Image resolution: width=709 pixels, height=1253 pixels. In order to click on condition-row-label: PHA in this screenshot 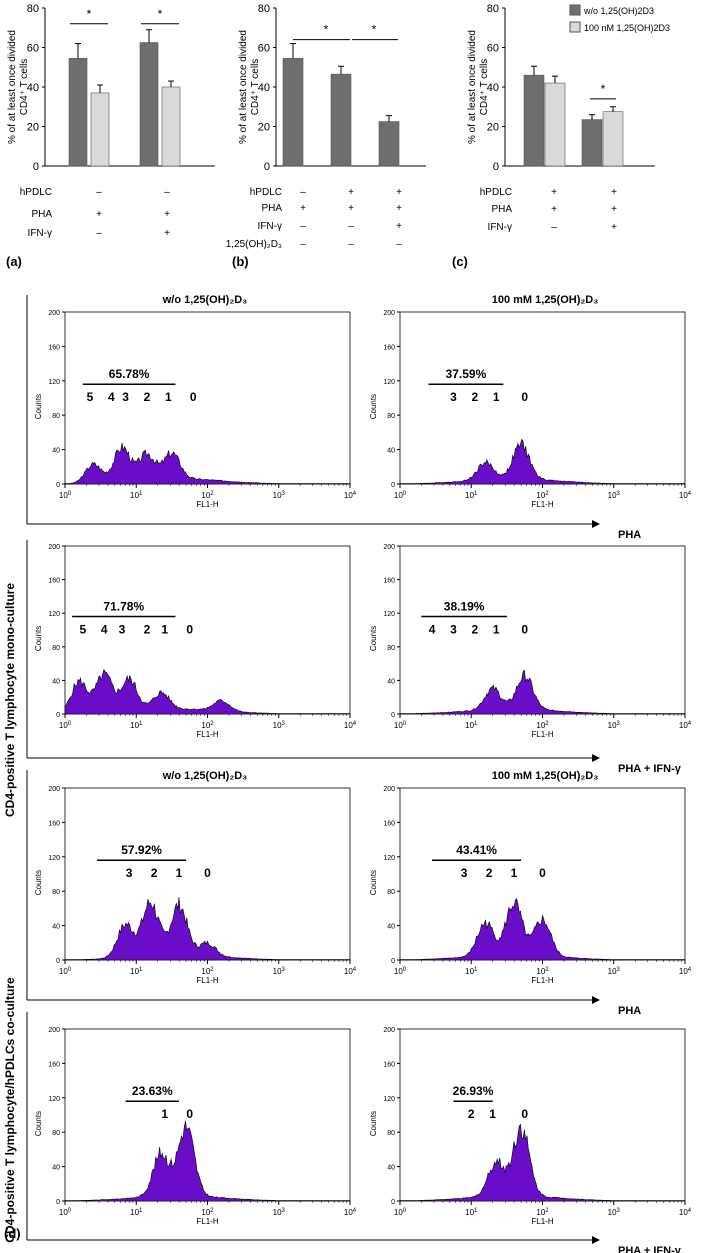, I will do `click(271, 208)`.